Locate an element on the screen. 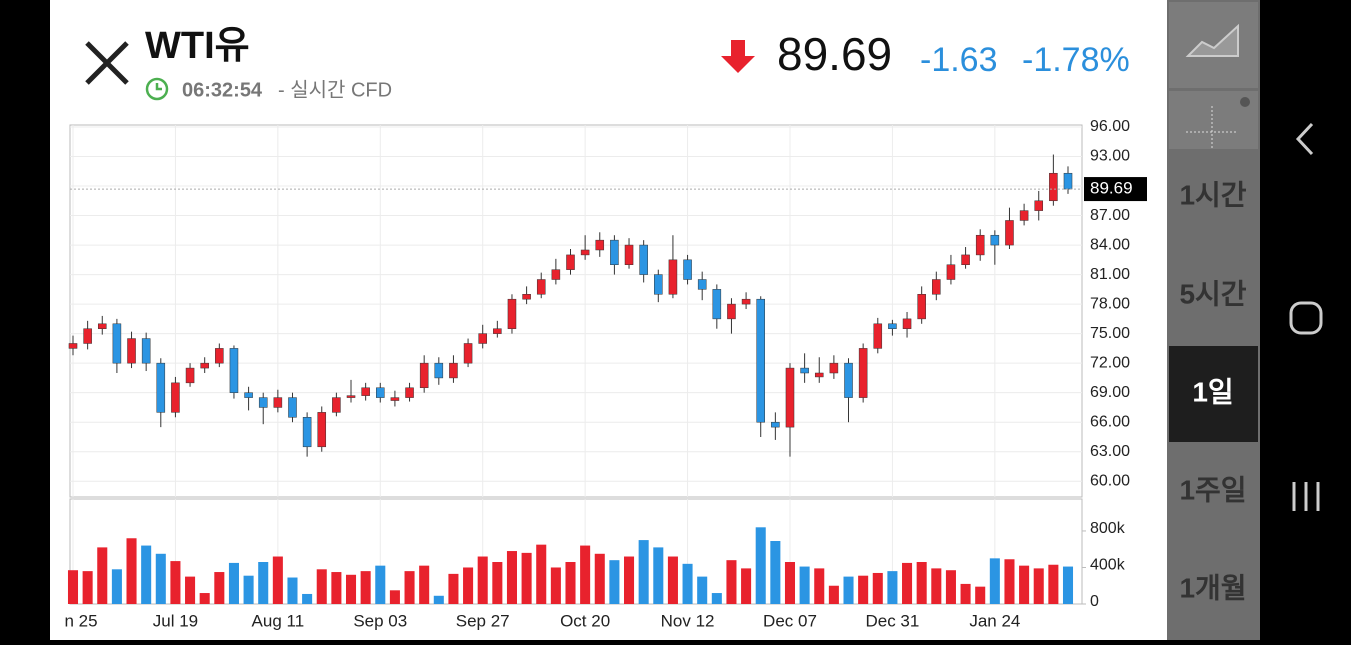 This screenshot has height=645, width=1351. y-tick-label: 66.00 is located at coordinates (1110, 421).